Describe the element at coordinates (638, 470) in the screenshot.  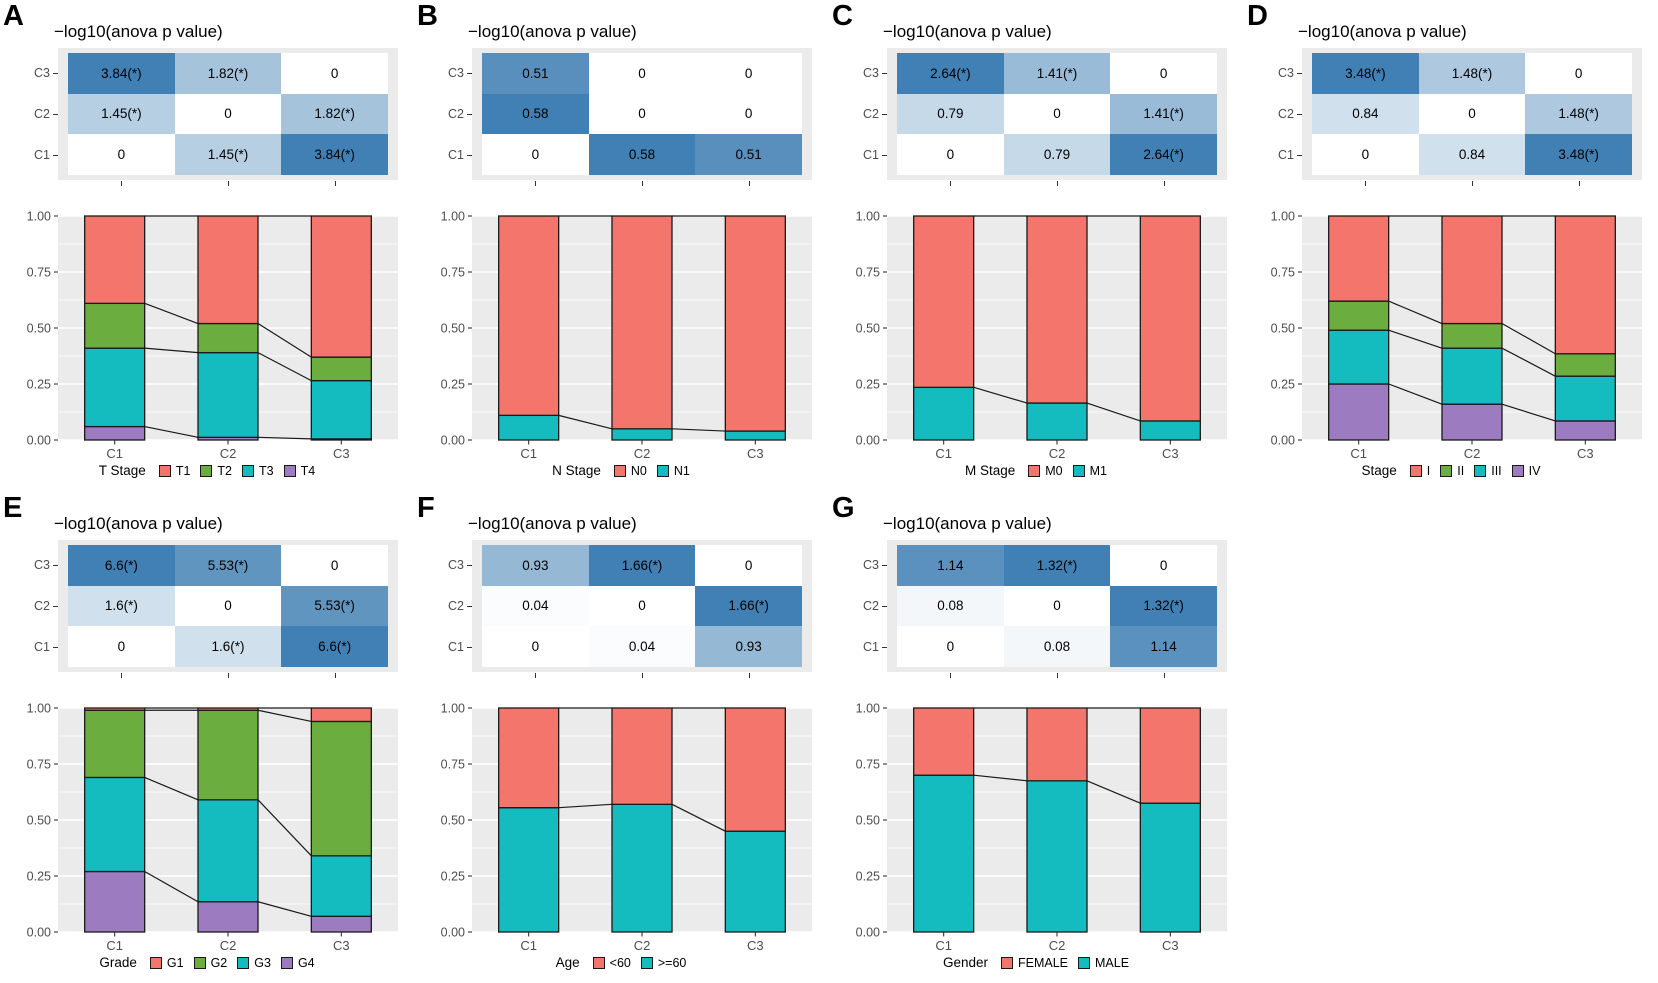
I see `legend-label: N0` at that location.